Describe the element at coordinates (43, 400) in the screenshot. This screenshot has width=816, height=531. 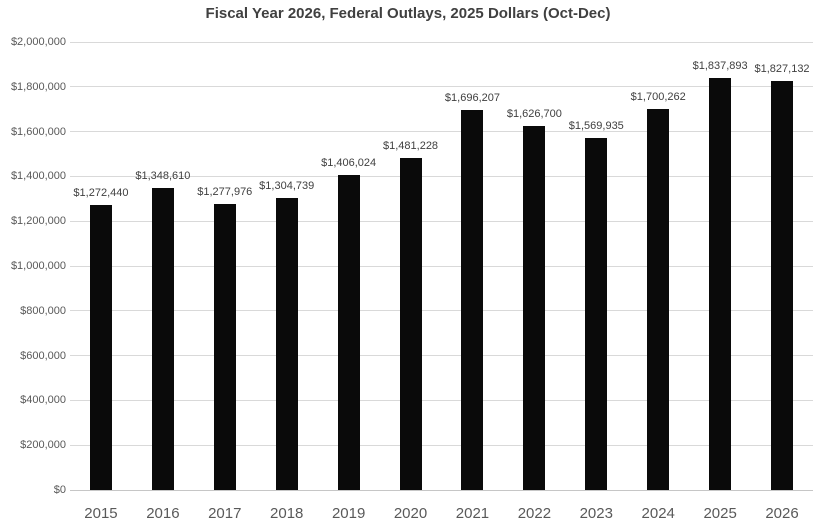
I see `y-tick-label: $400,000` at that location.